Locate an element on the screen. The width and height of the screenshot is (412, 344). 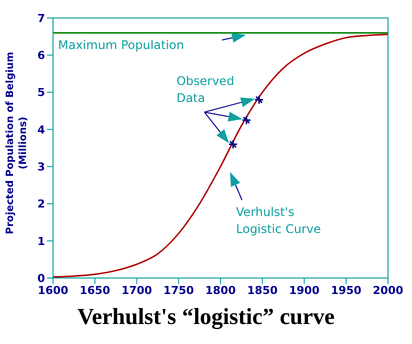
x-tick-label: 2000 is located at coordinates (388, 290).